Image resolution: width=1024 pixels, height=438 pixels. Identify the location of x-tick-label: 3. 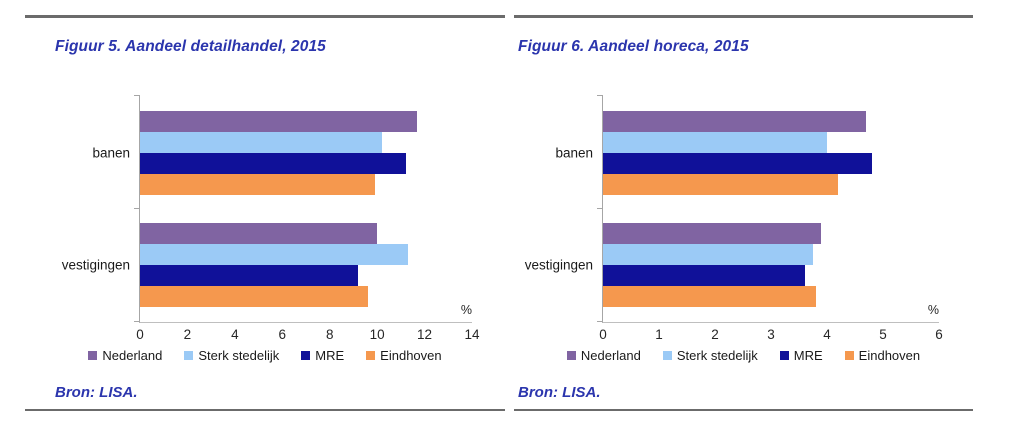
(771, 334).